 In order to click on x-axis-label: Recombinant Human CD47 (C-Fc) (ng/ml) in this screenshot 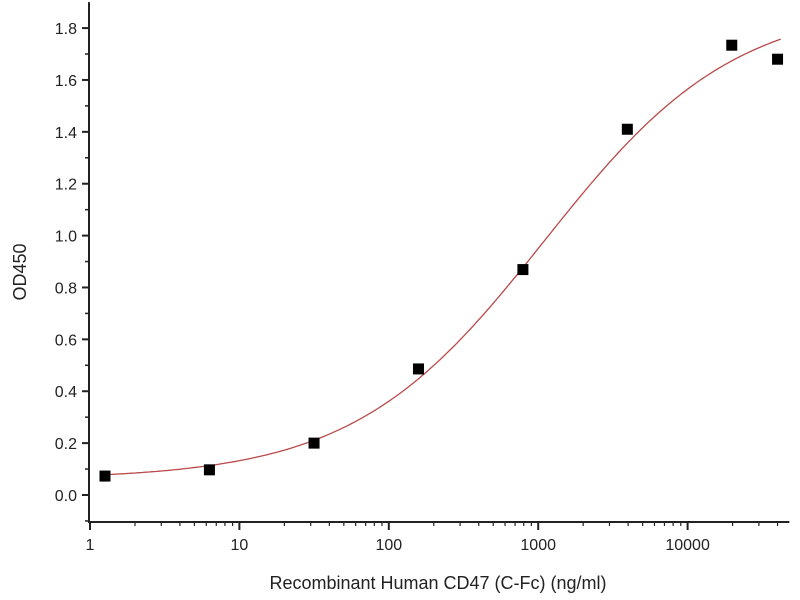, I will do `click(437, 583)`.